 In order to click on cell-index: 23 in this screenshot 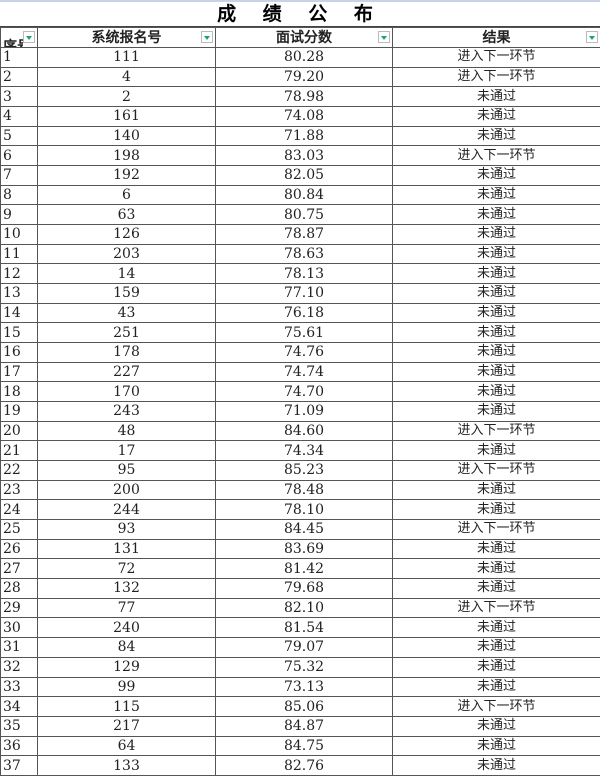, I will do `click(19, 490)`.